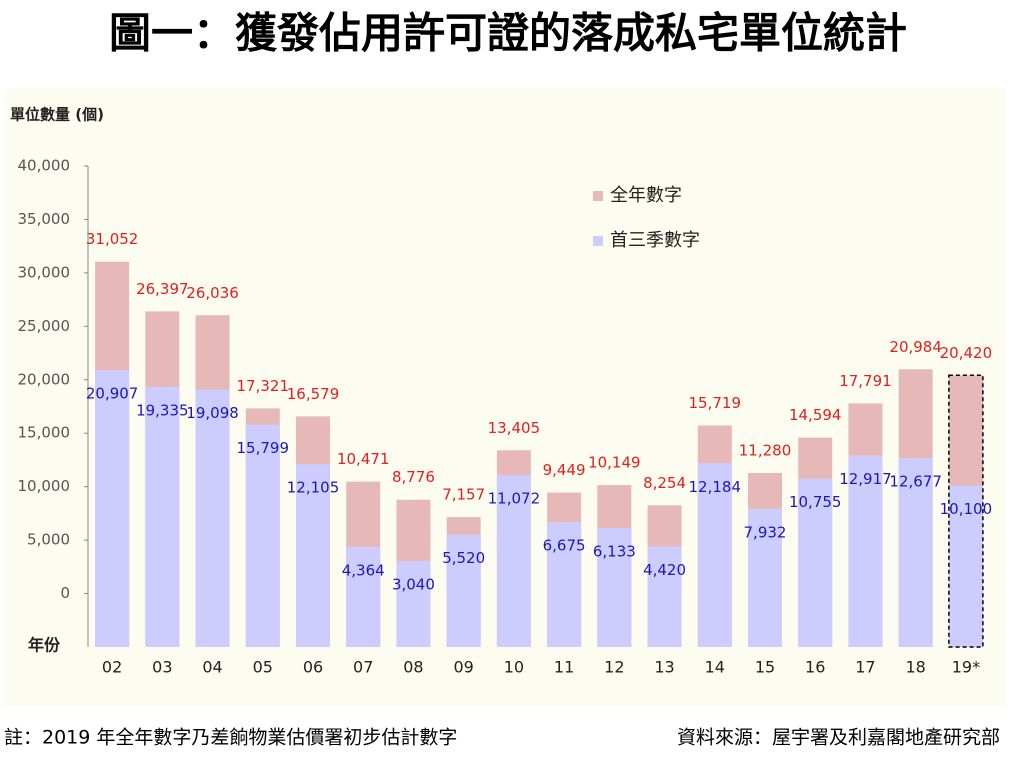  What do you see at coordinates (44, 379) in the screenshot?
I see `y-tick-label: 20,000` at bounding box center [44, 379].